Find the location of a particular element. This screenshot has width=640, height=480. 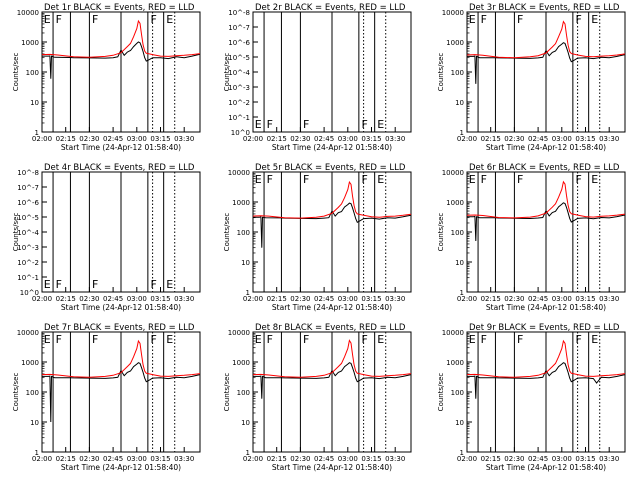

y-tick-label: 1000 is located at coordinates (241, 203).